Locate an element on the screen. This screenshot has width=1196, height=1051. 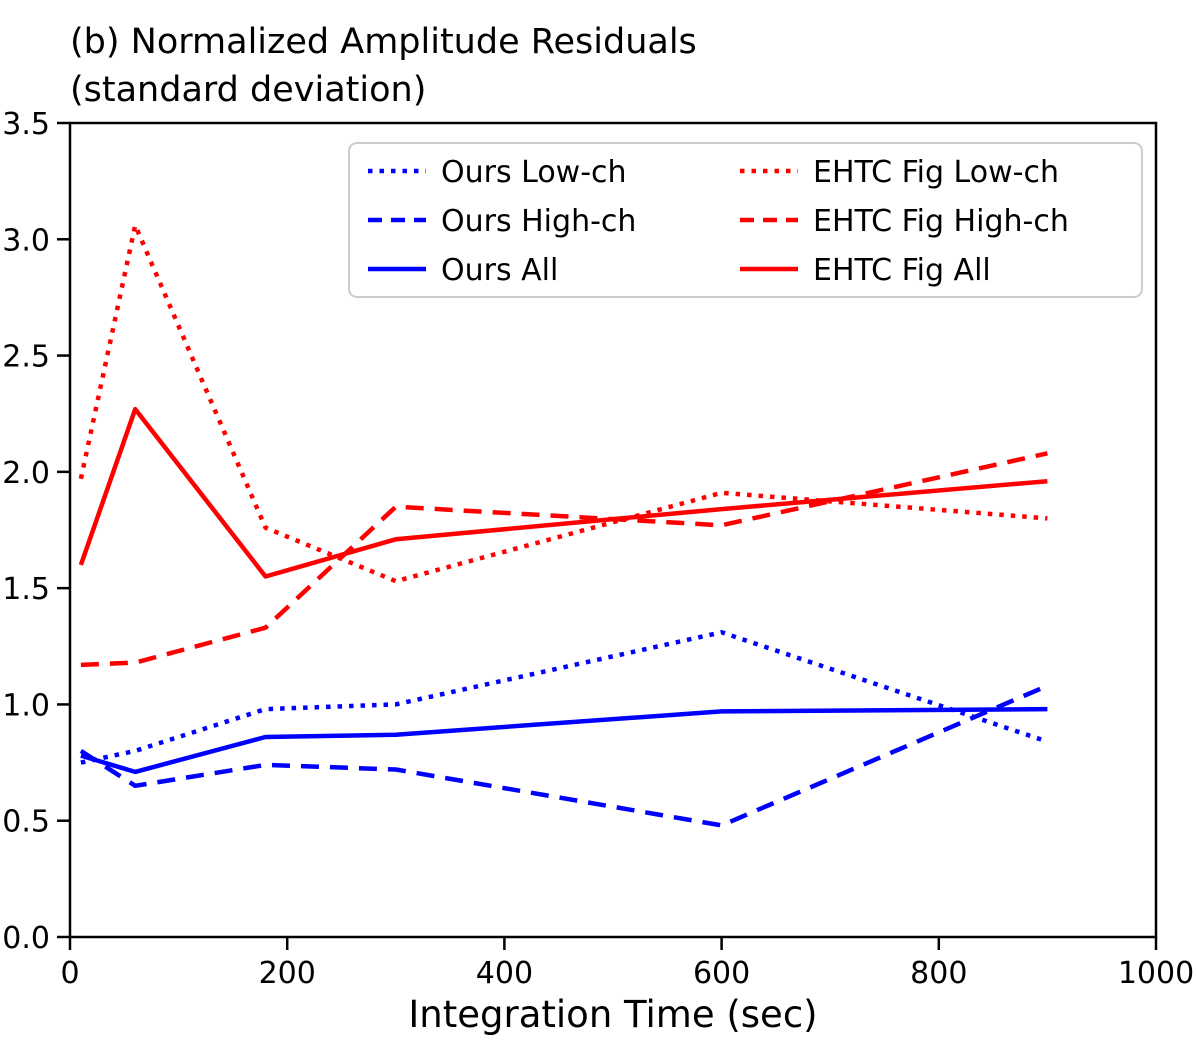
y-tick-label: 1.0 is located at coordinates (26, 705).